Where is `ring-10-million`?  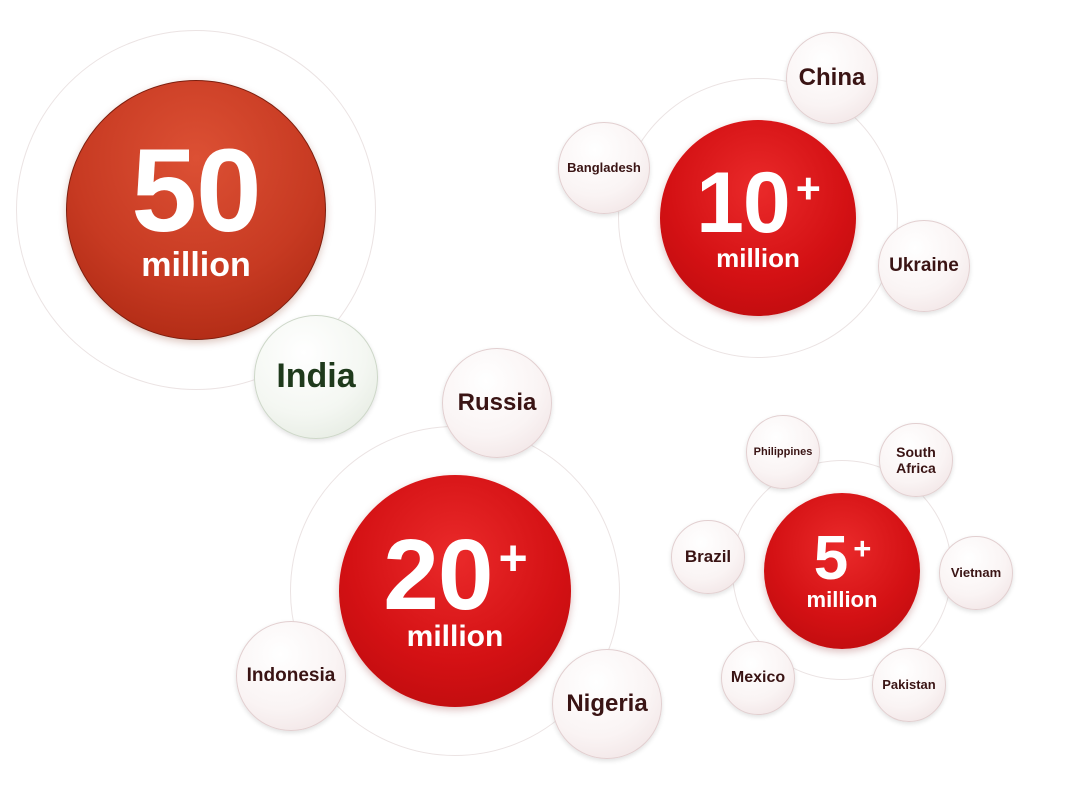
ring-10-million is located at coordinates (758, 218).